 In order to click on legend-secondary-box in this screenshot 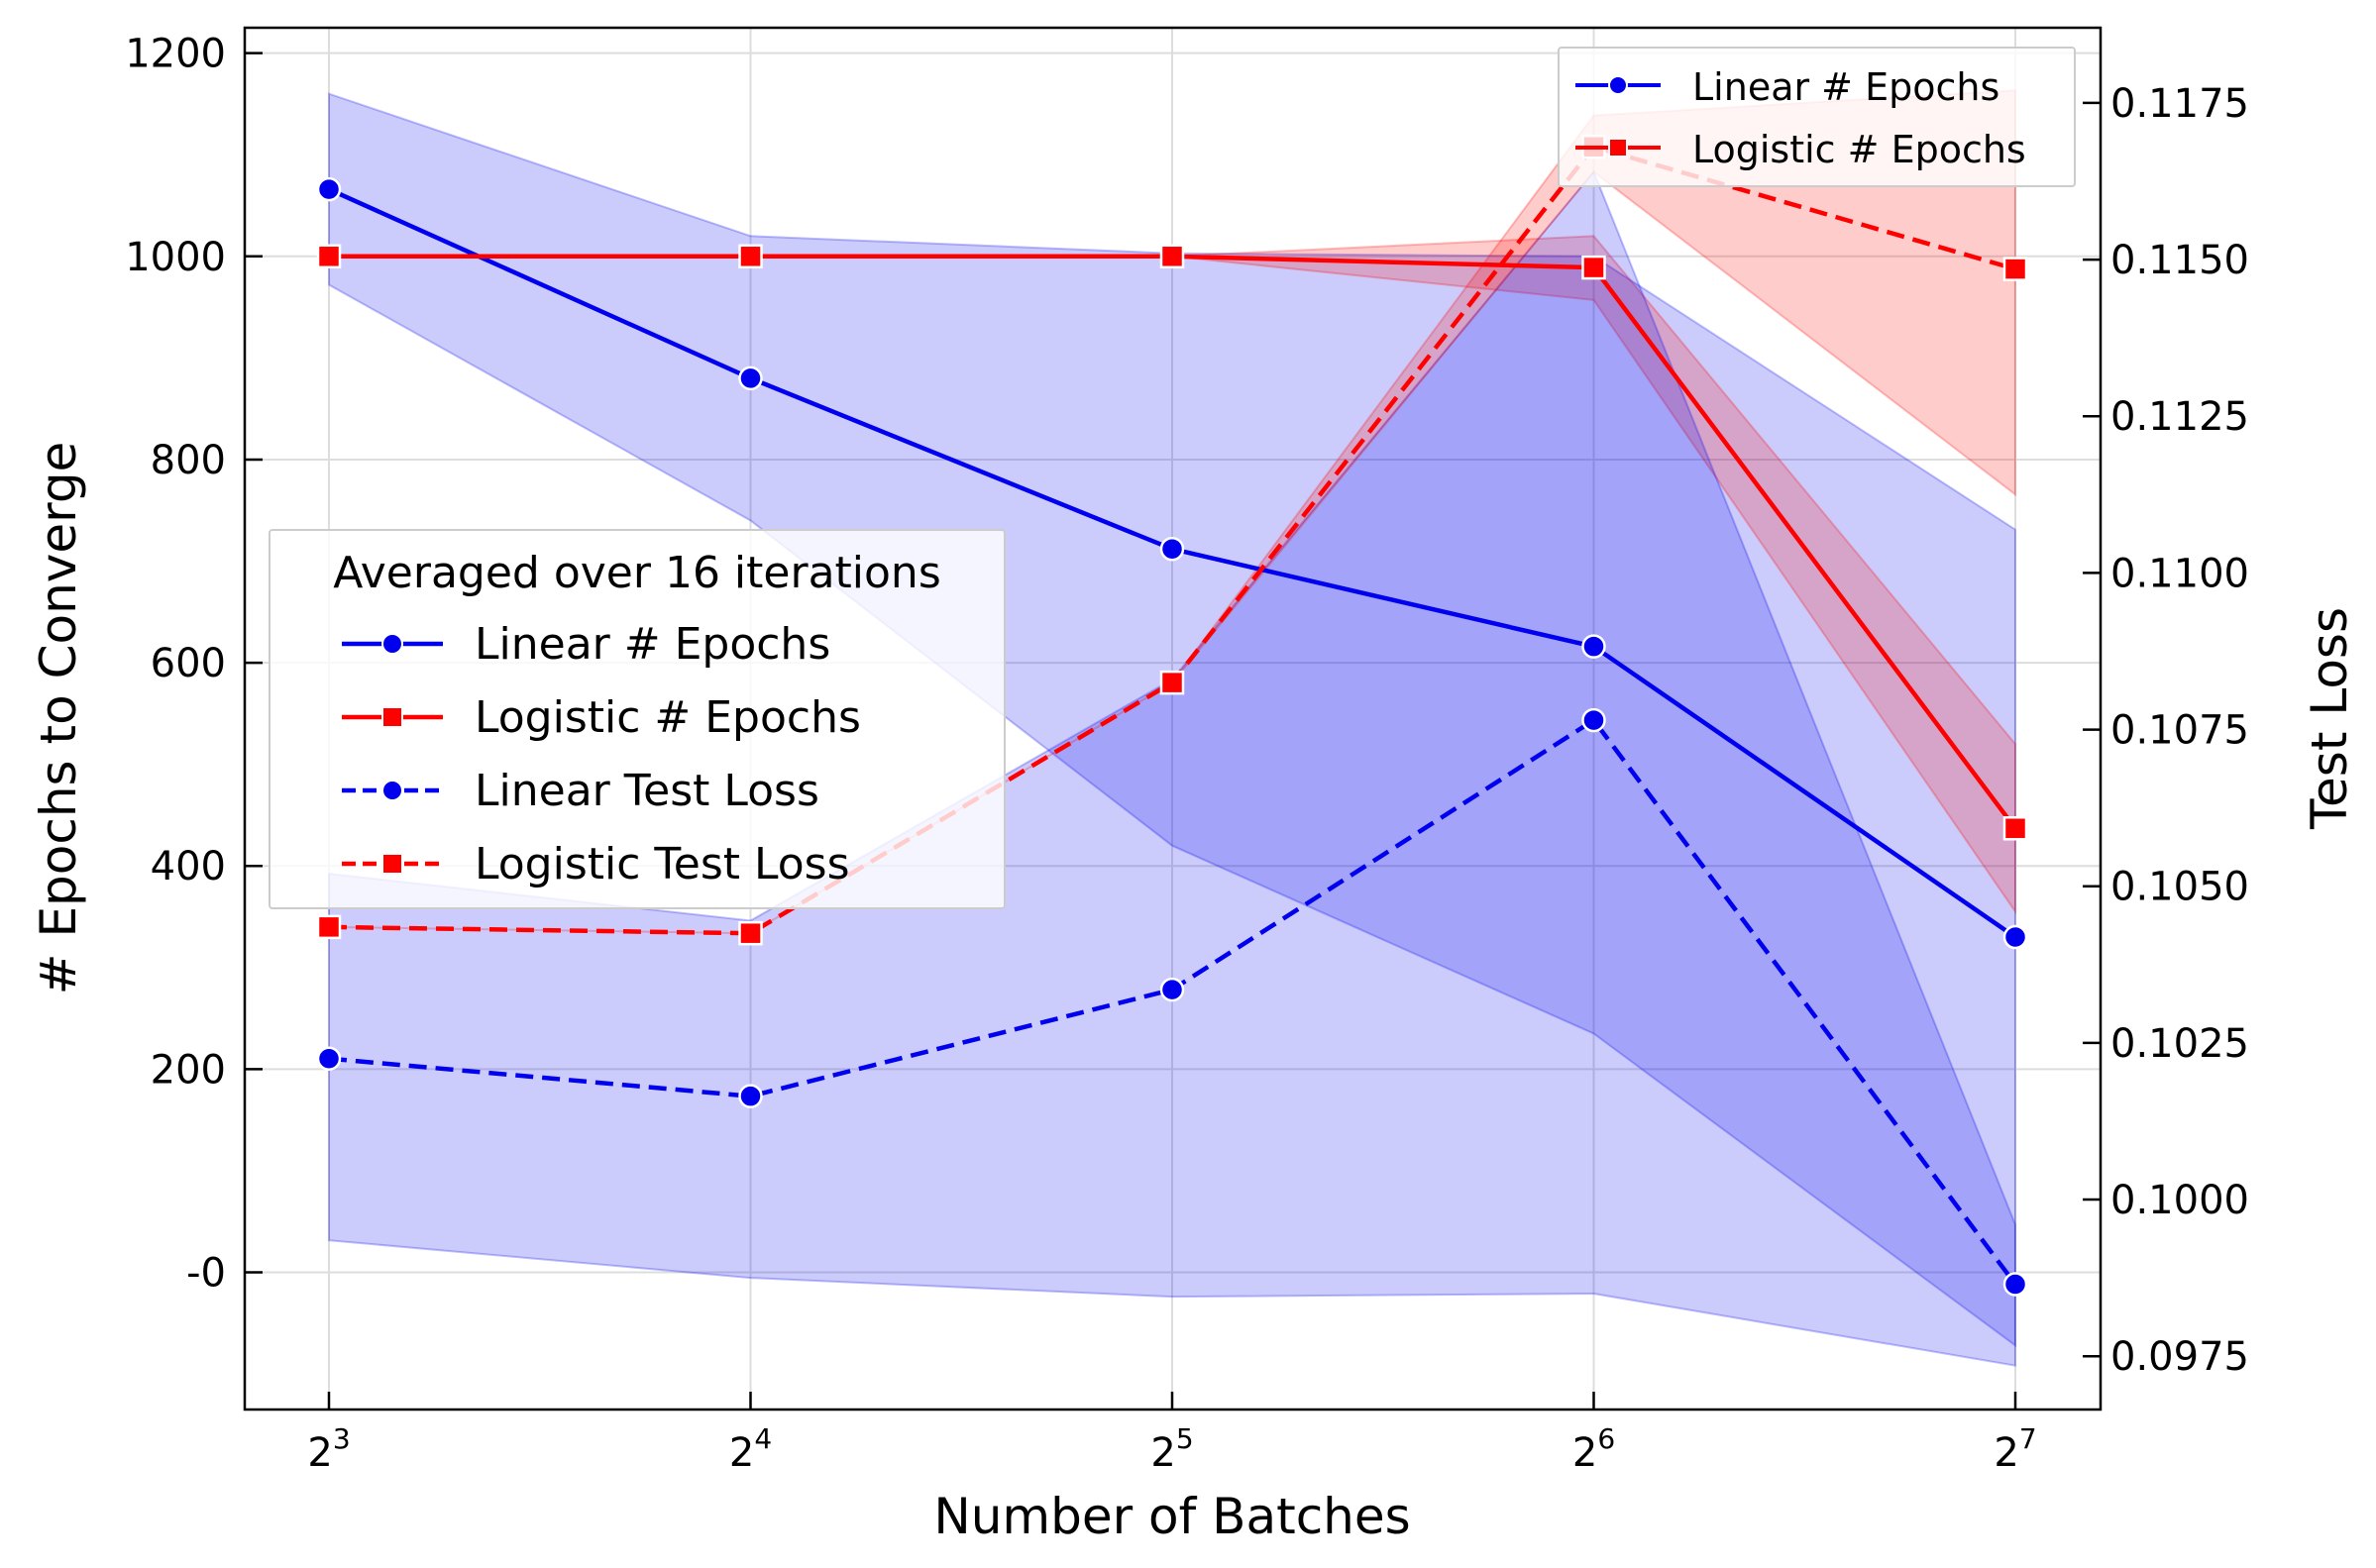, I will do `click(1817, 117)`.